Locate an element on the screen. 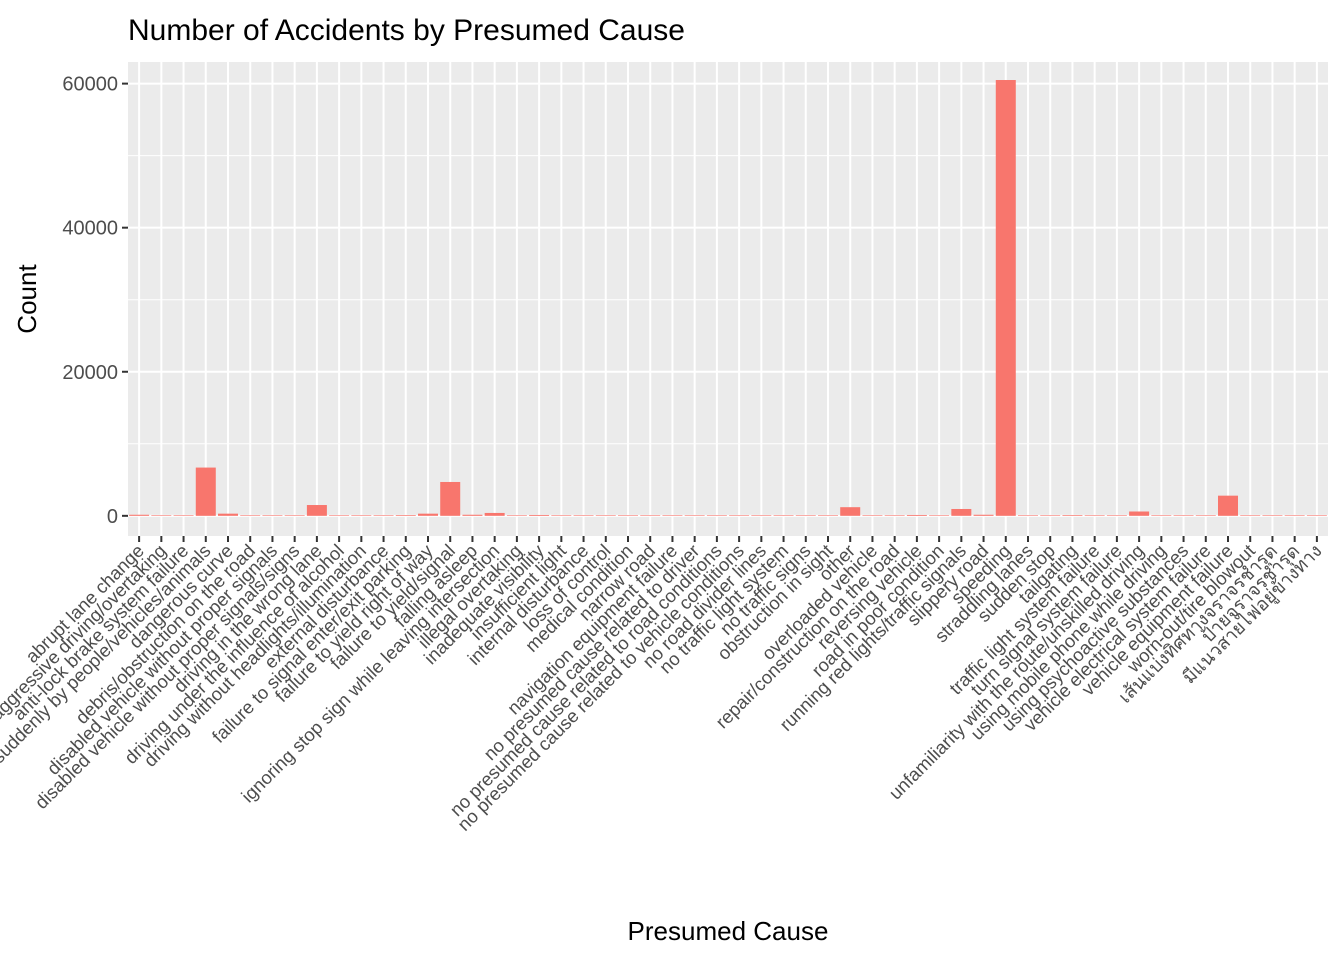 The height and width of the screenshot is (965, 1344). x-axis-title: Presumed Cause is located at coordinates (728, 931).